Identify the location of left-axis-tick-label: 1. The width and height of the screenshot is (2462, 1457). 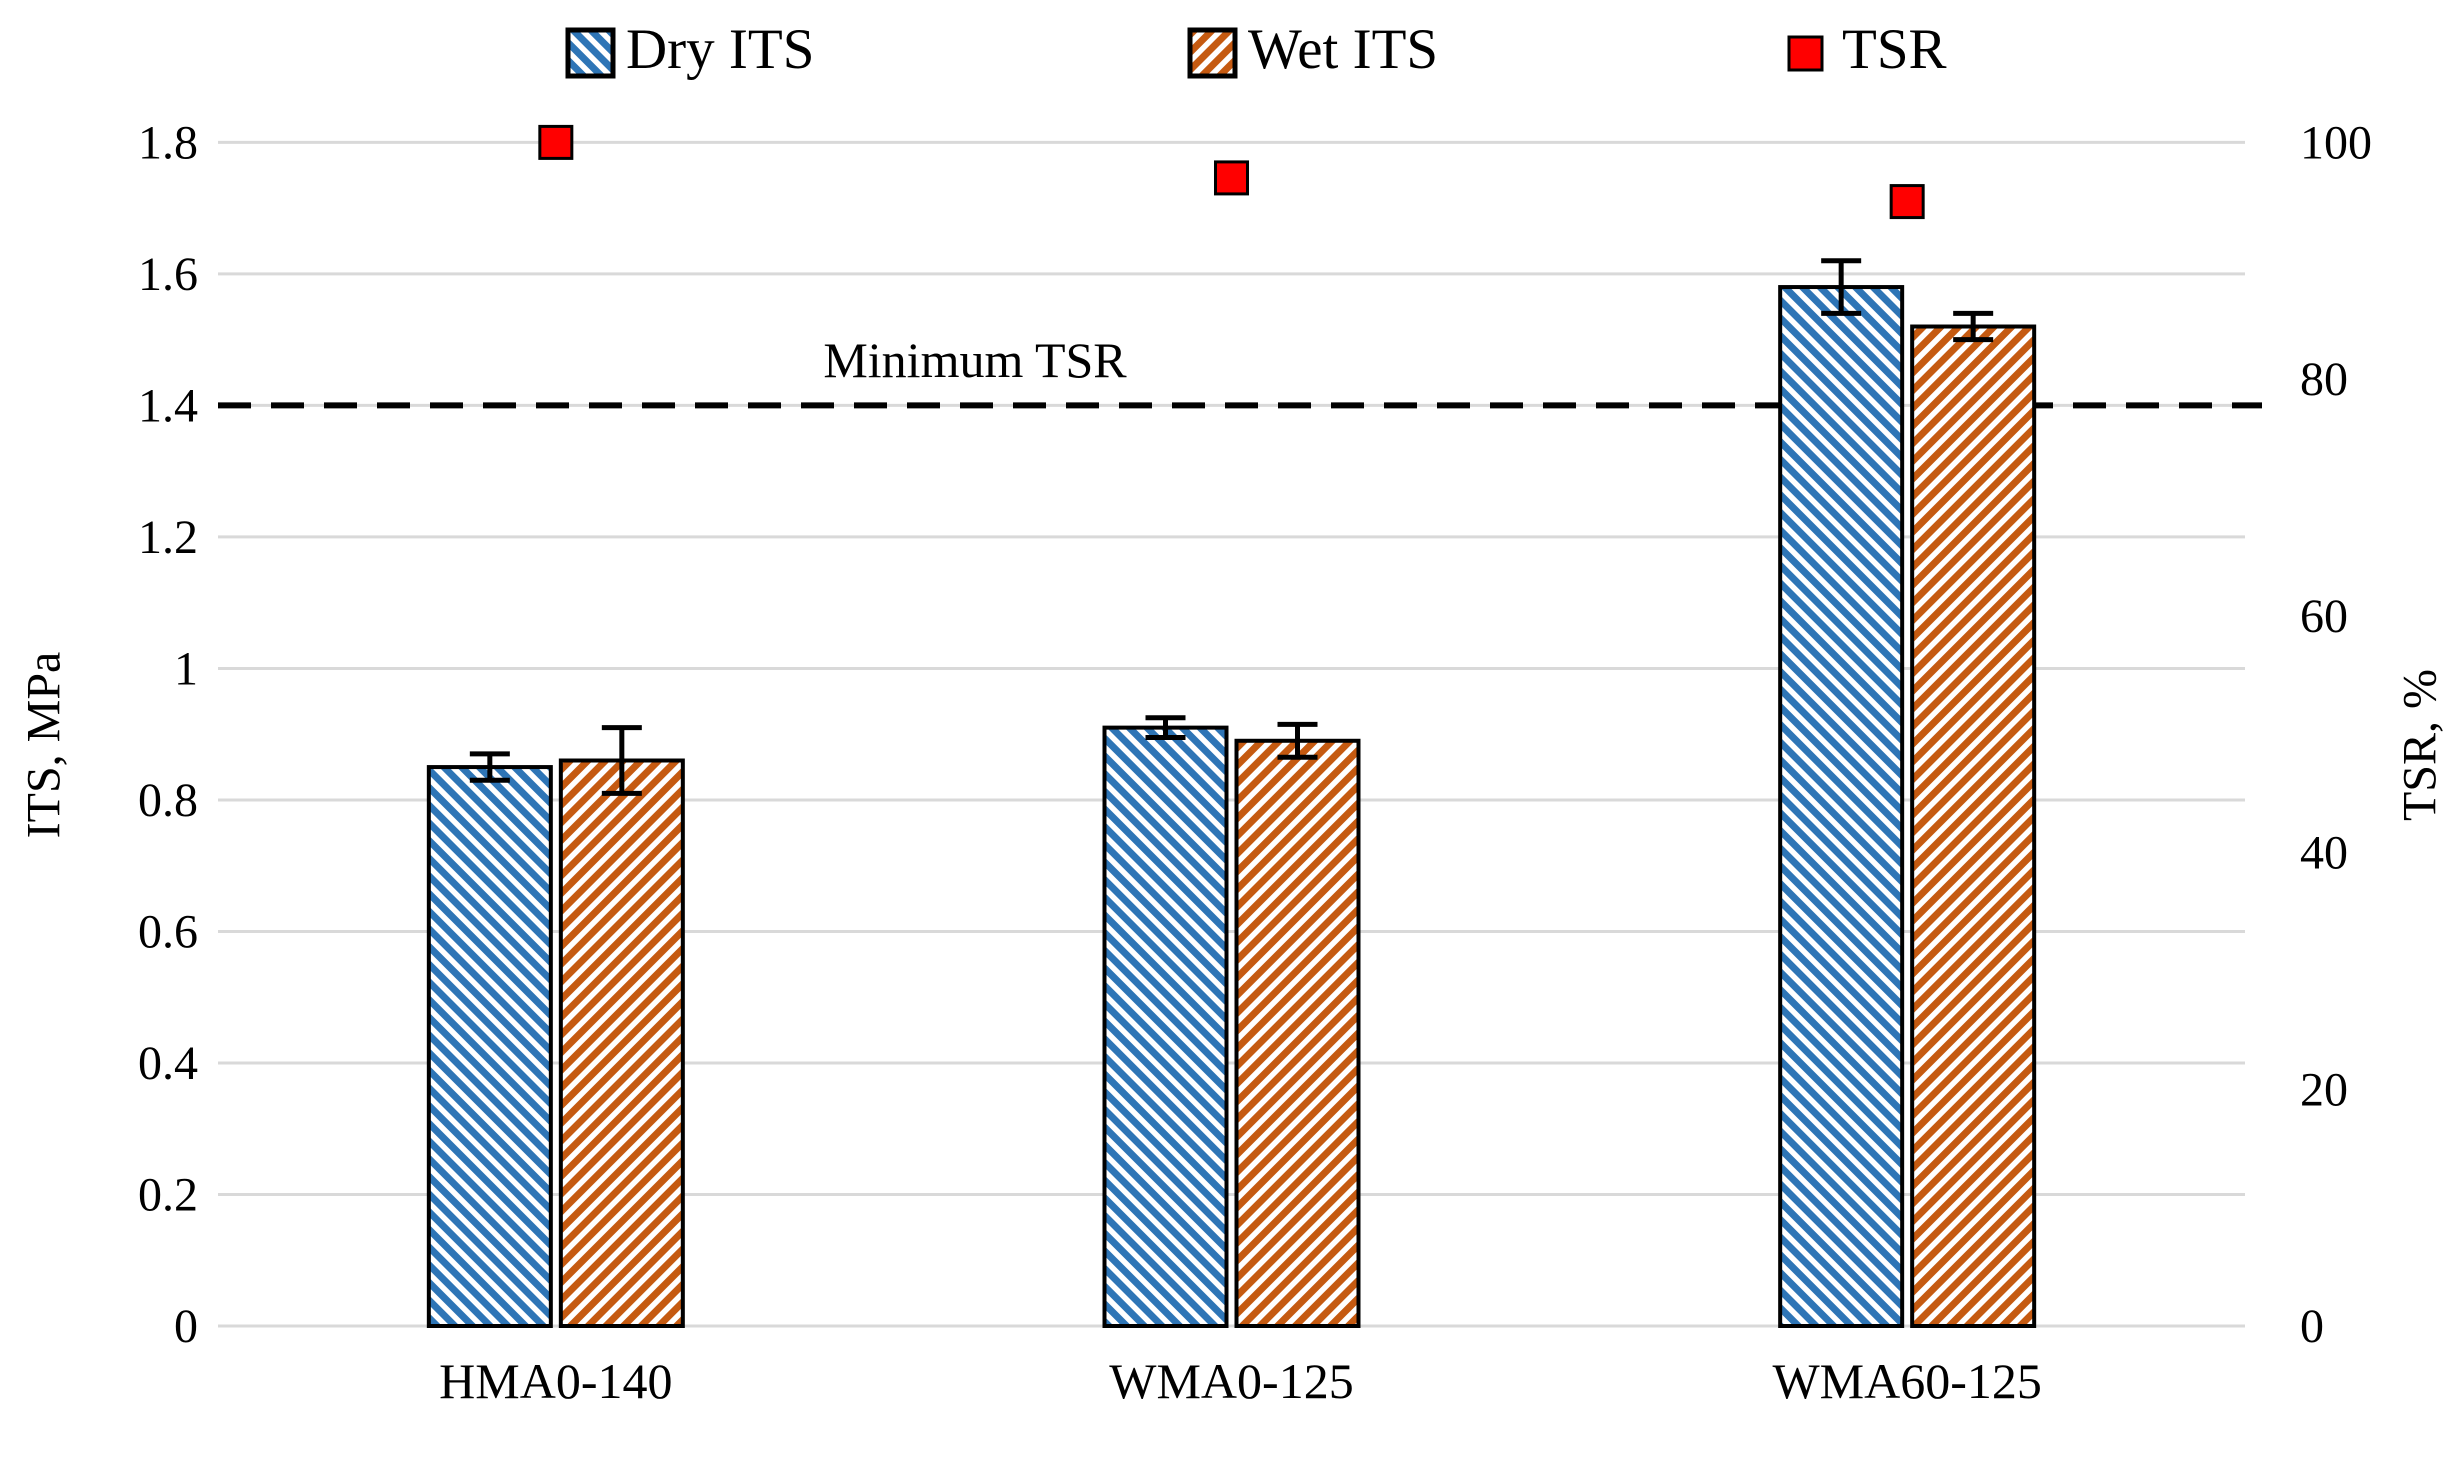
(186, 668).